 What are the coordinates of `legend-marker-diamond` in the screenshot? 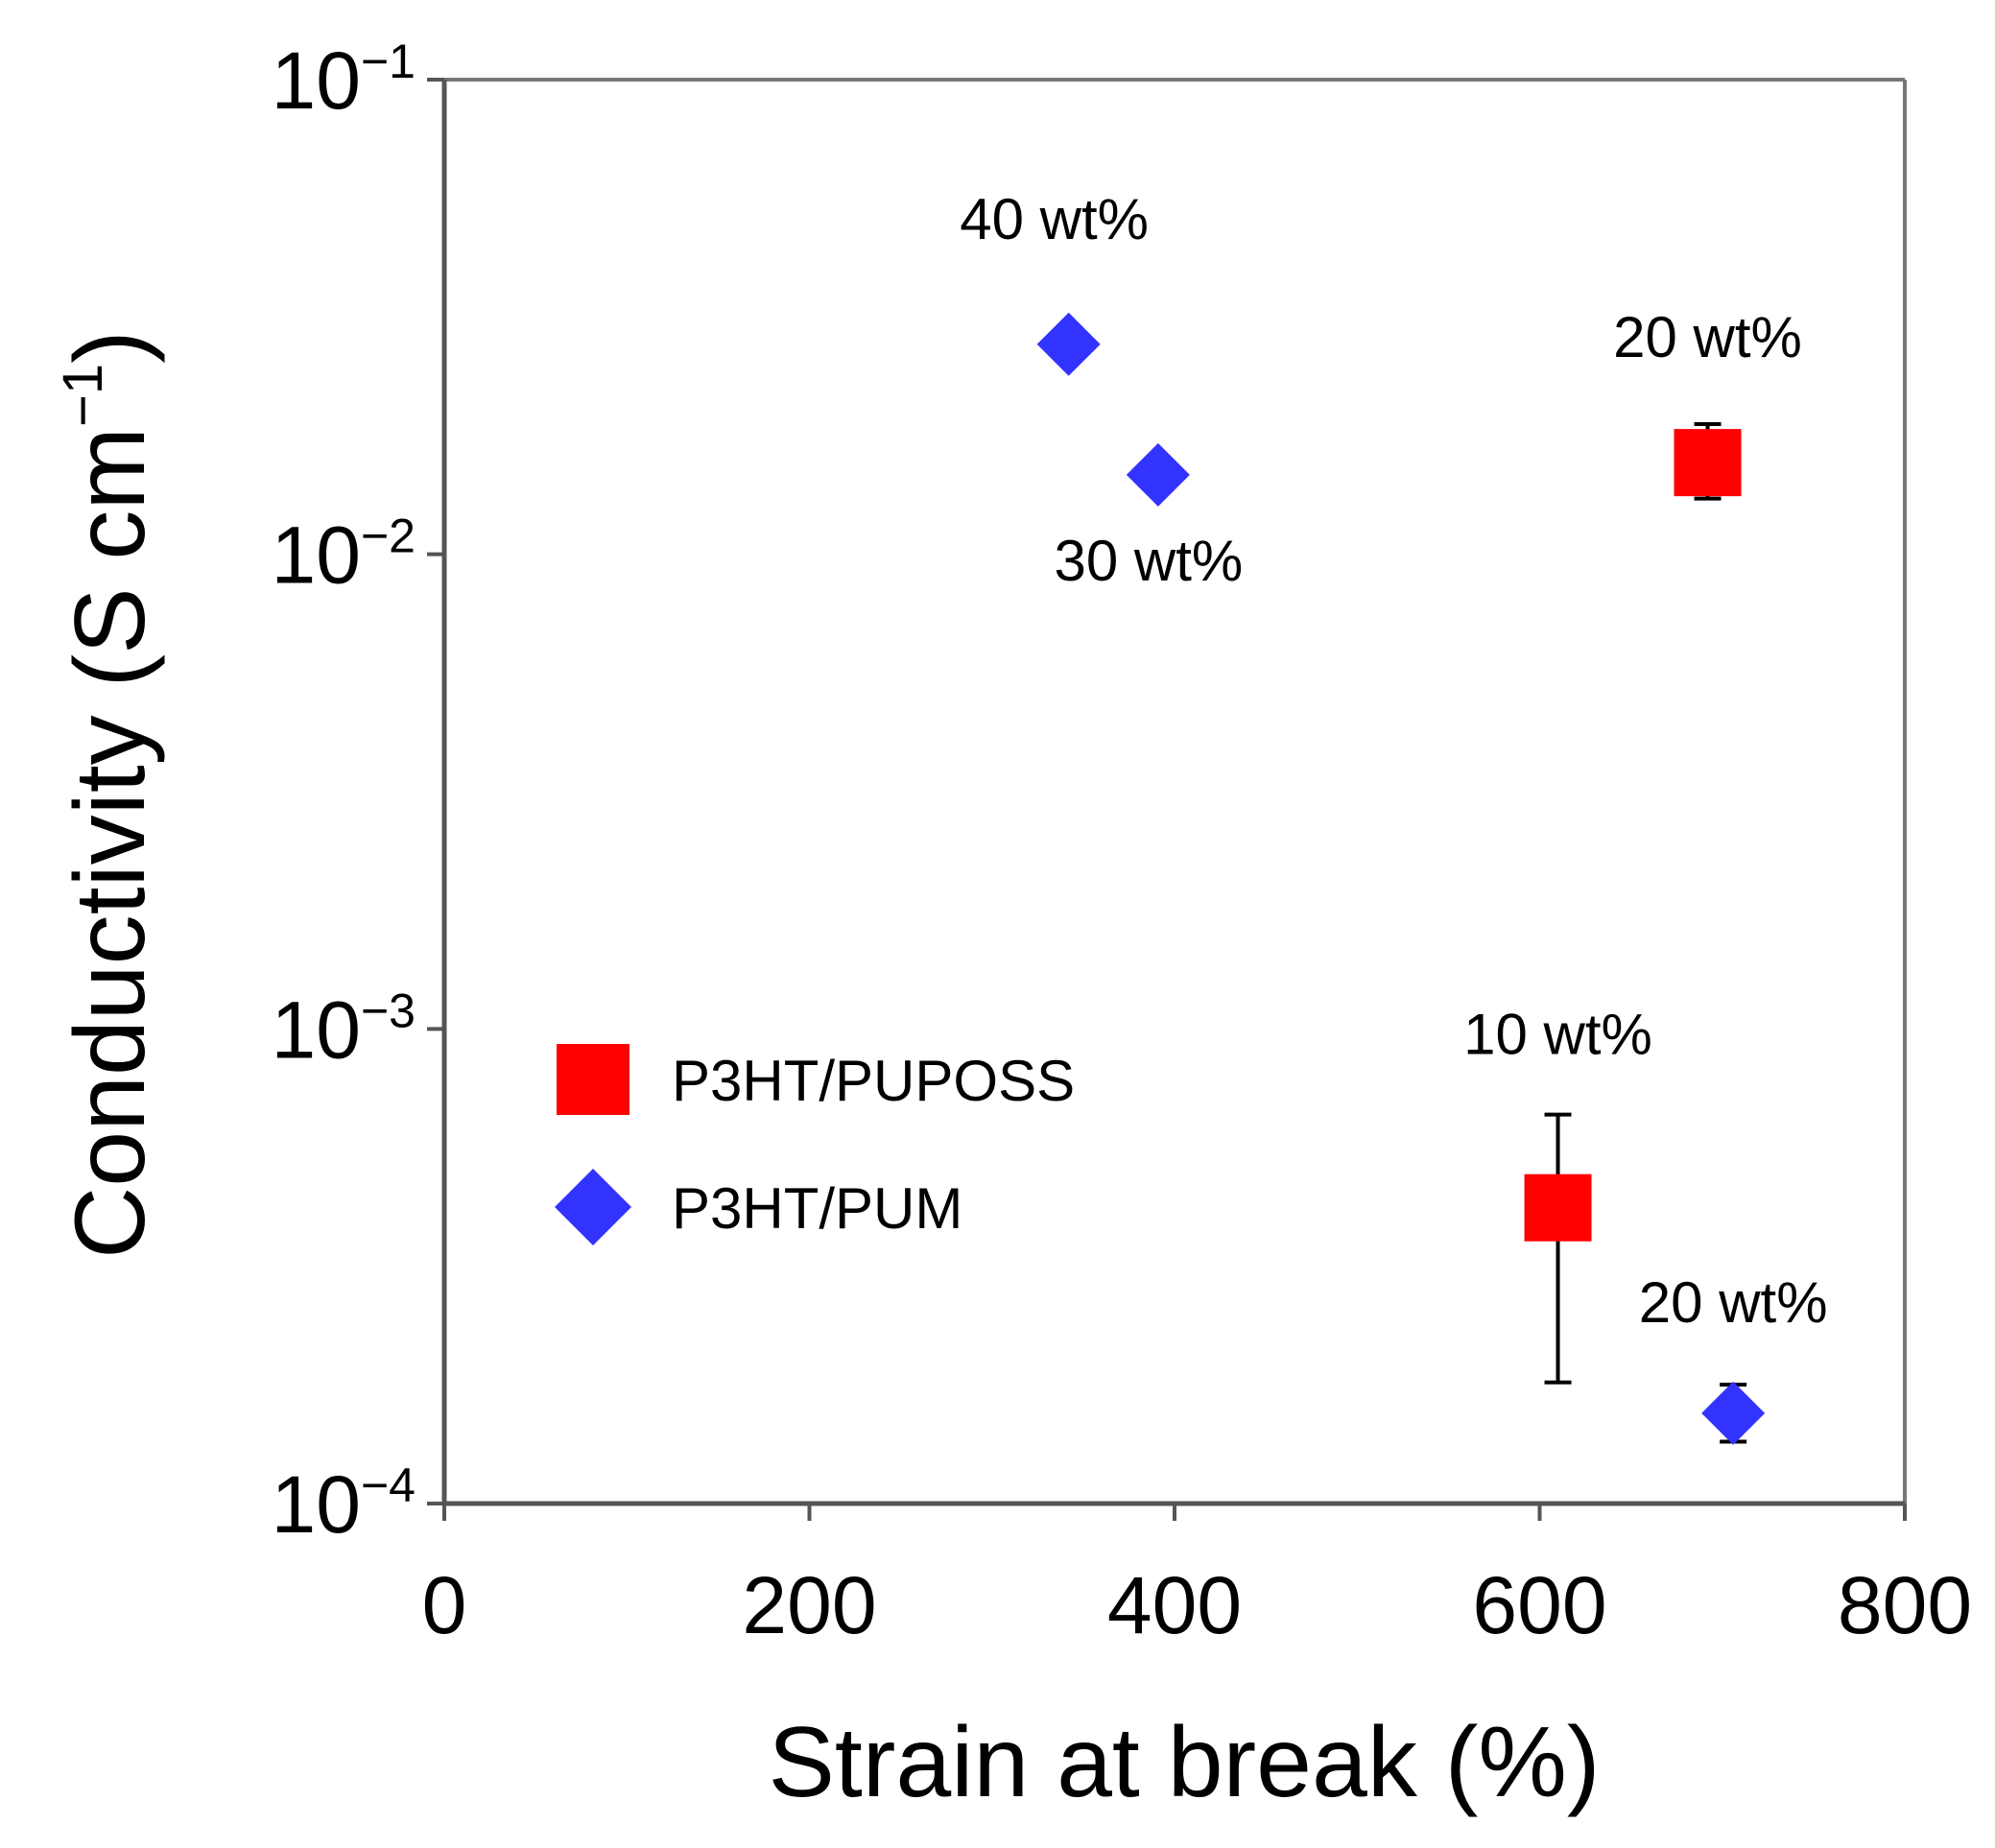 It's located at (593, 1207).